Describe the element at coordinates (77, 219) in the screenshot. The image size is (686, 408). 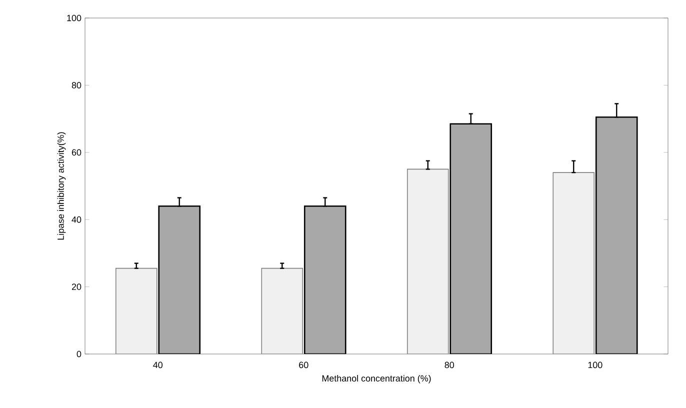
I see `y-tick-label: 40` at that location.